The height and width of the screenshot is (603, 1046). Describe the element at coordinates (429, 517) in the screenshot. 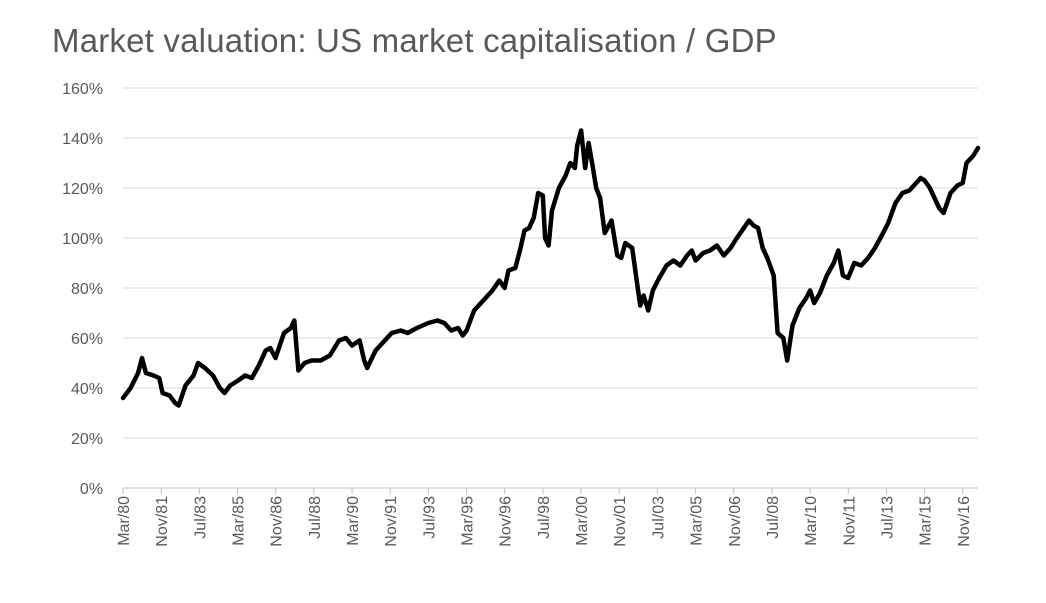

I see `x-tick-label: Jul/93` at that location.